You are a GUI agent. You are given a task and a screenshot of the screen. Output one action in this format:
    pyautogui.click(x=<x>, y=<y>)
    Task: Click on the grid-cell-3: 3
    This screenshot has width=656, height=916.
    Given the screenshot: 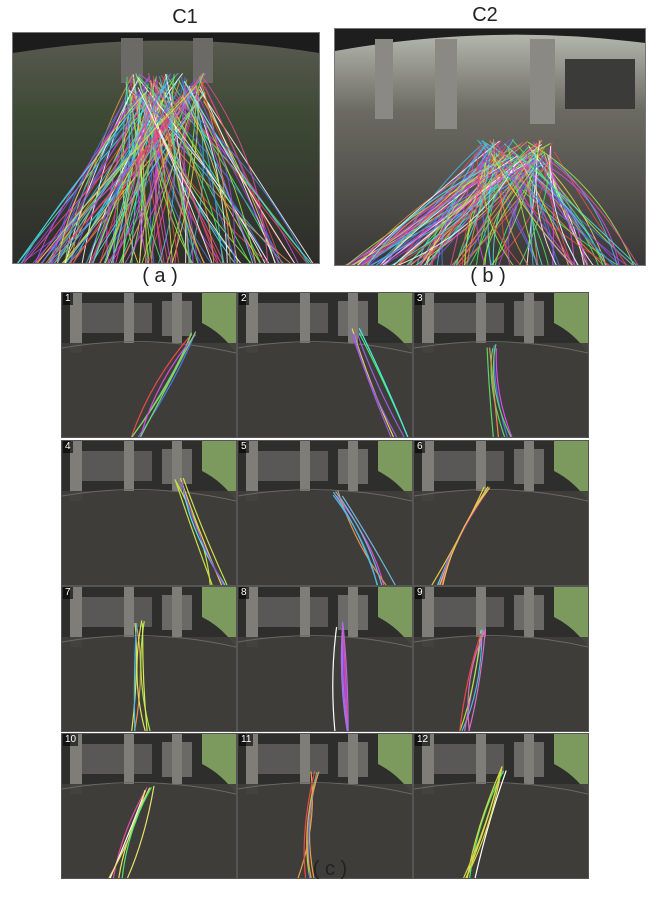 What is the action you would take?
    pyautogui.click(x=501, y=365)
    